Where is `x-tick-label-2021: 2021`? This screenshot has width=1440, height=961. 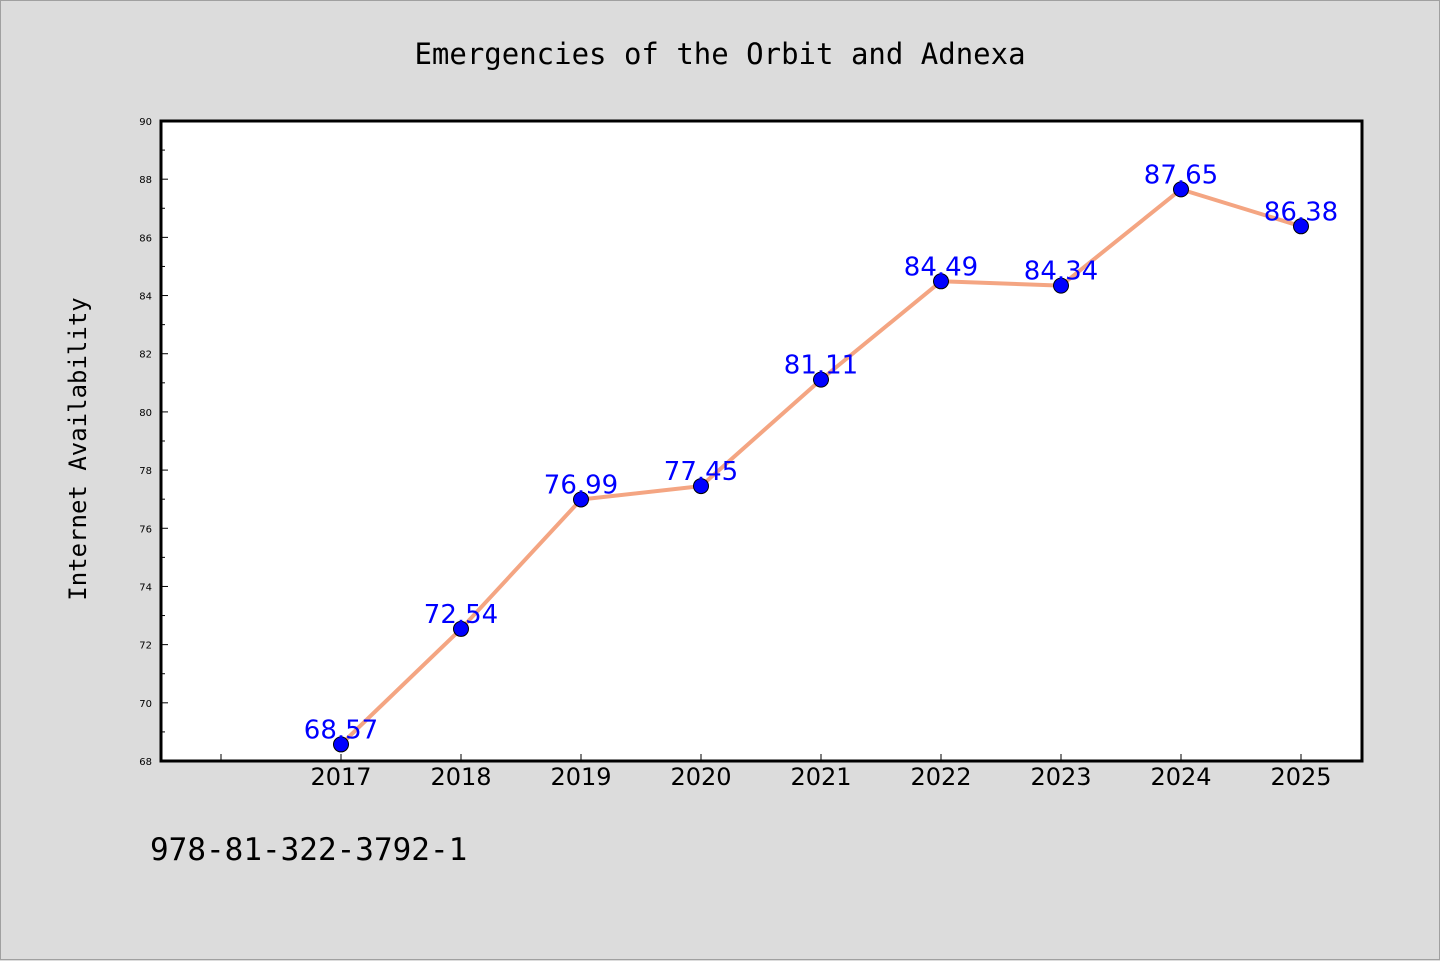 x-tick-label-2021: 2021 is located at coordinates (820, 777).